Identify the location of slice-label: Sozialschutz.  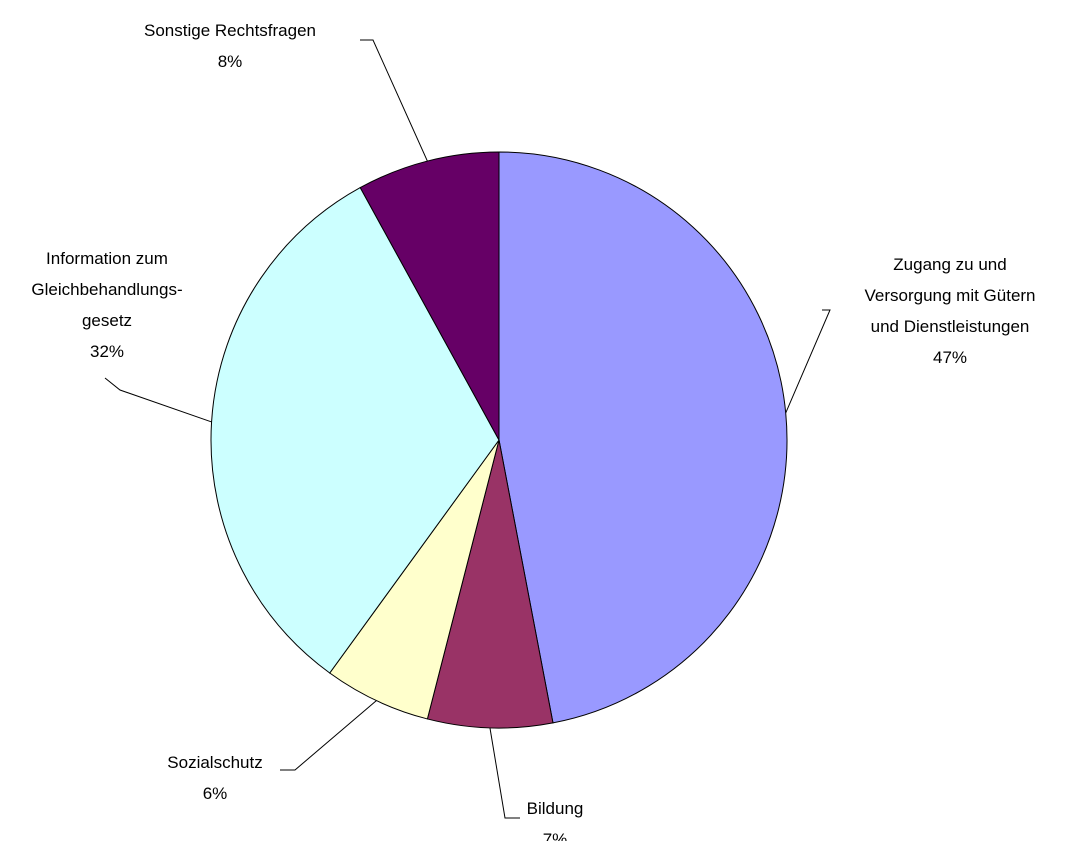
(214, 762).